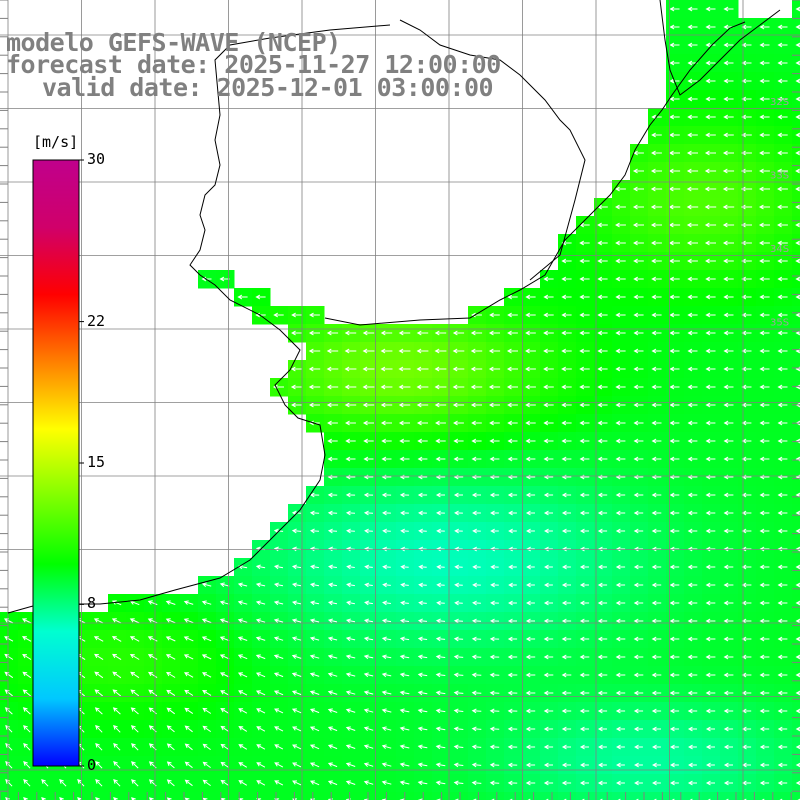  What do you see at coordinates (779, 102) in the screenshot?
I see `latitude-label: 32S` at bounding box center [779, 102].